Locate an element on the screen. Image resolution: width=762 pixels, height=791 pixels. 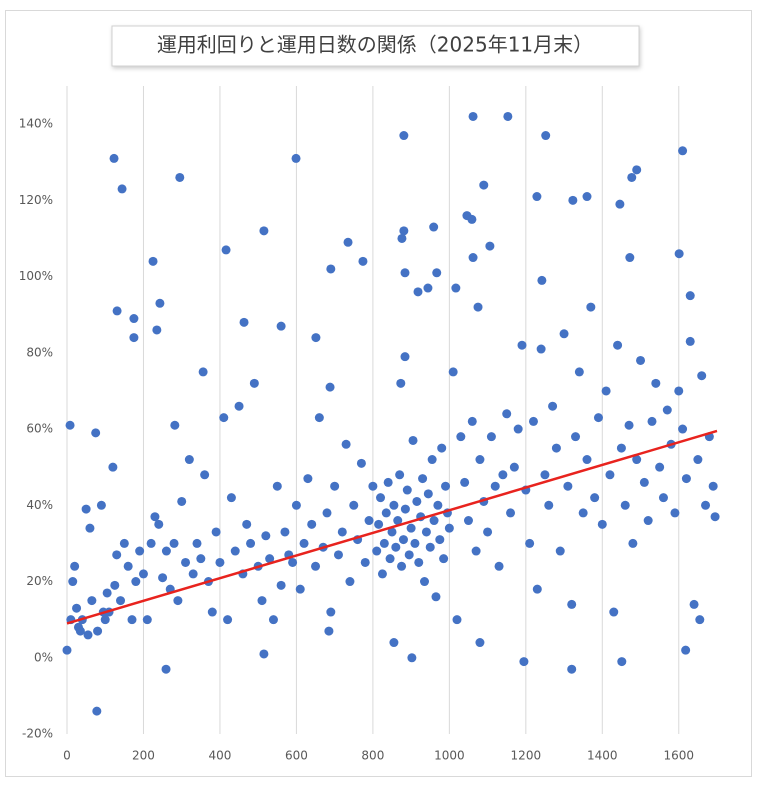
x-tick-label: 0 is located at coordinates (67, 756).